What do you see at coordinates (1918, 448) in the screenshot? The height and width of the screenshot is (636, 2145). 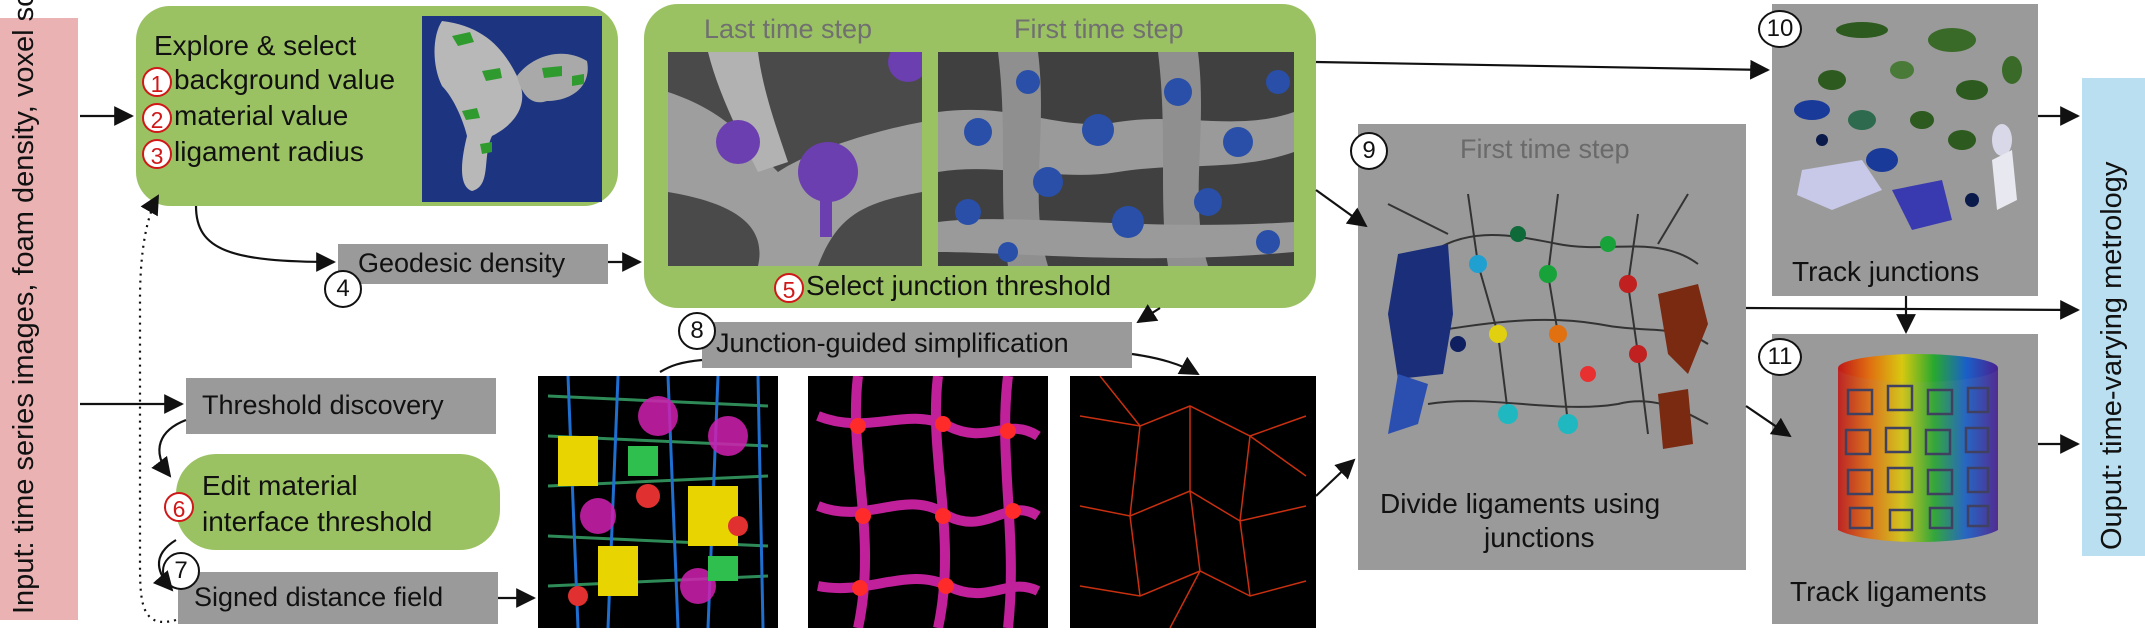 I see `track-ligaments-image` at bounding box center [1918, 448].